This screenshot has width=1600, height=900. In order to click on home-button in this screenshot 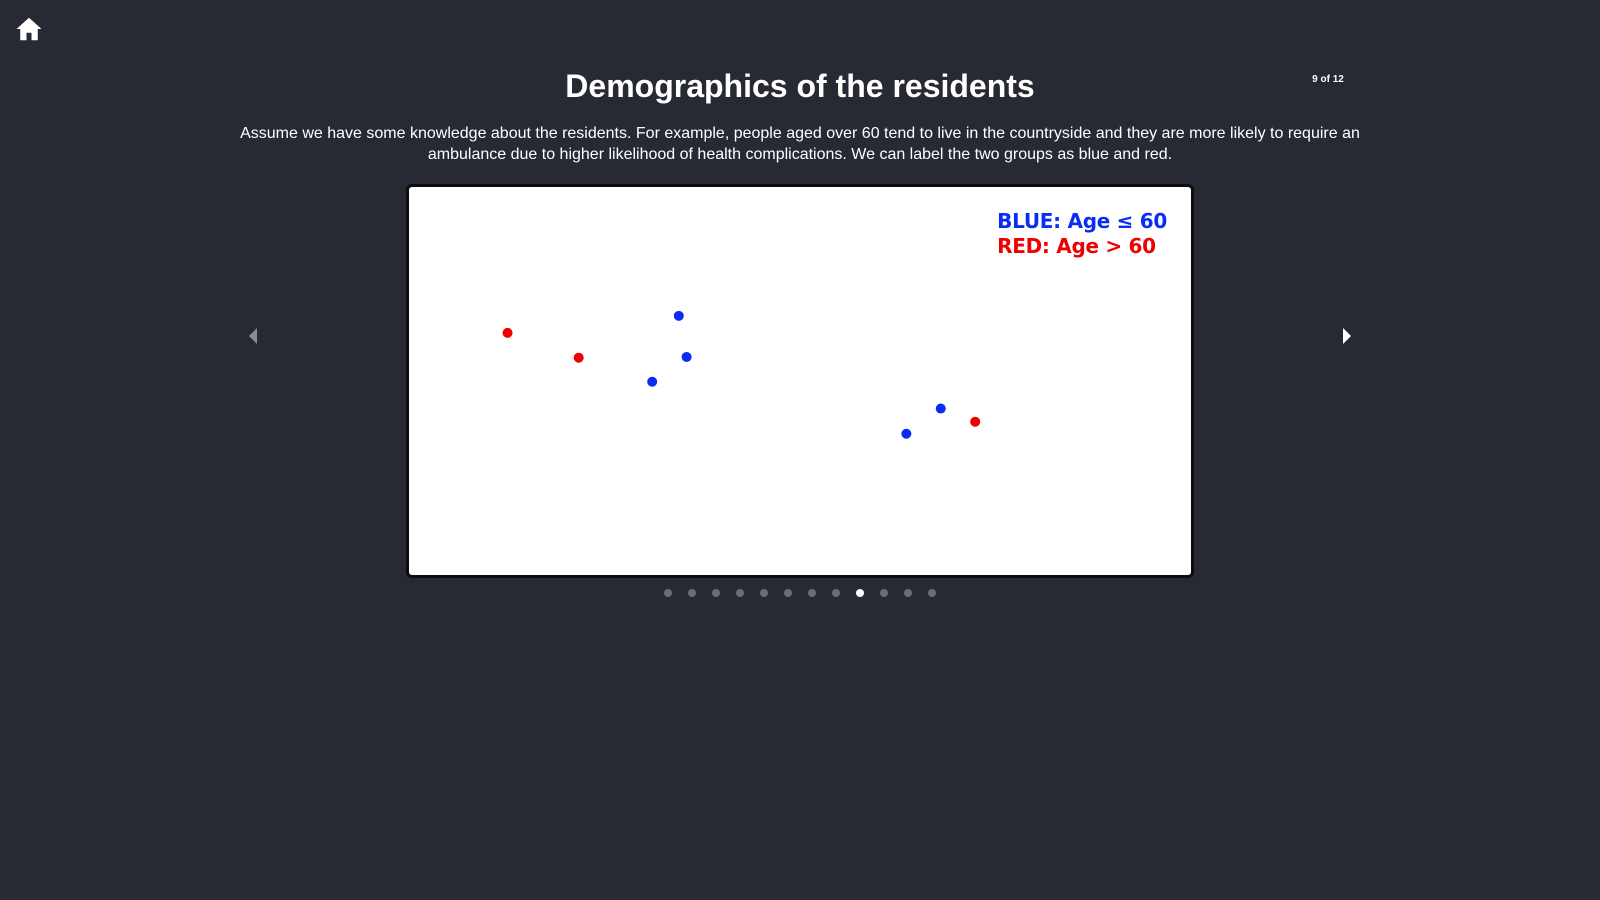, I will do `click(29, 29)`.